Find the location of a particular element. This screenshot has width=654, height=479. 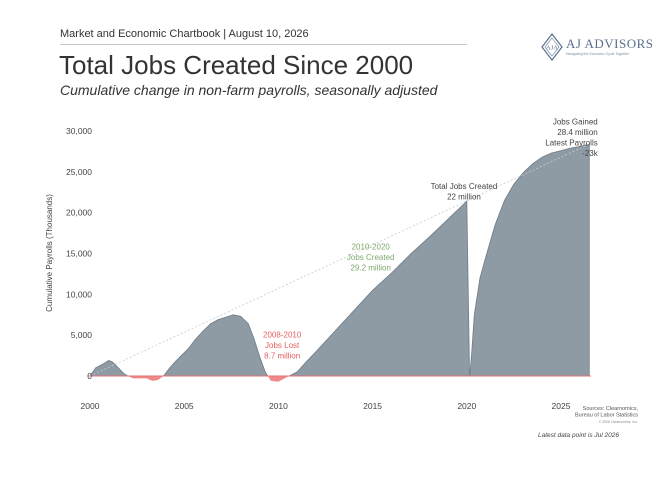

y-tick-label: 15,000 is located at coordinates (79, 254).